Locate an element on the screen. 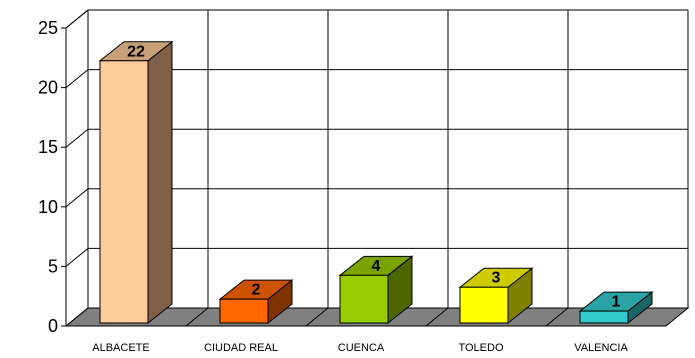  data-label: 22 is located at coordinates (136, 51).